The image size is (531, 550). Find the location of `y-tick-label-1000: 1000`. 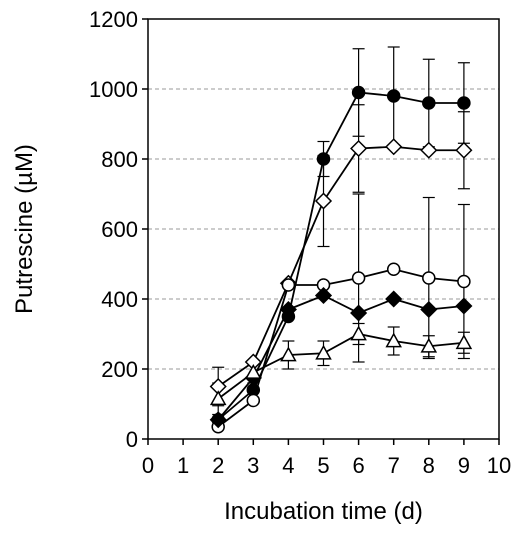

y-tick-label-1000: 1000 is located at coordinates (113, 89).